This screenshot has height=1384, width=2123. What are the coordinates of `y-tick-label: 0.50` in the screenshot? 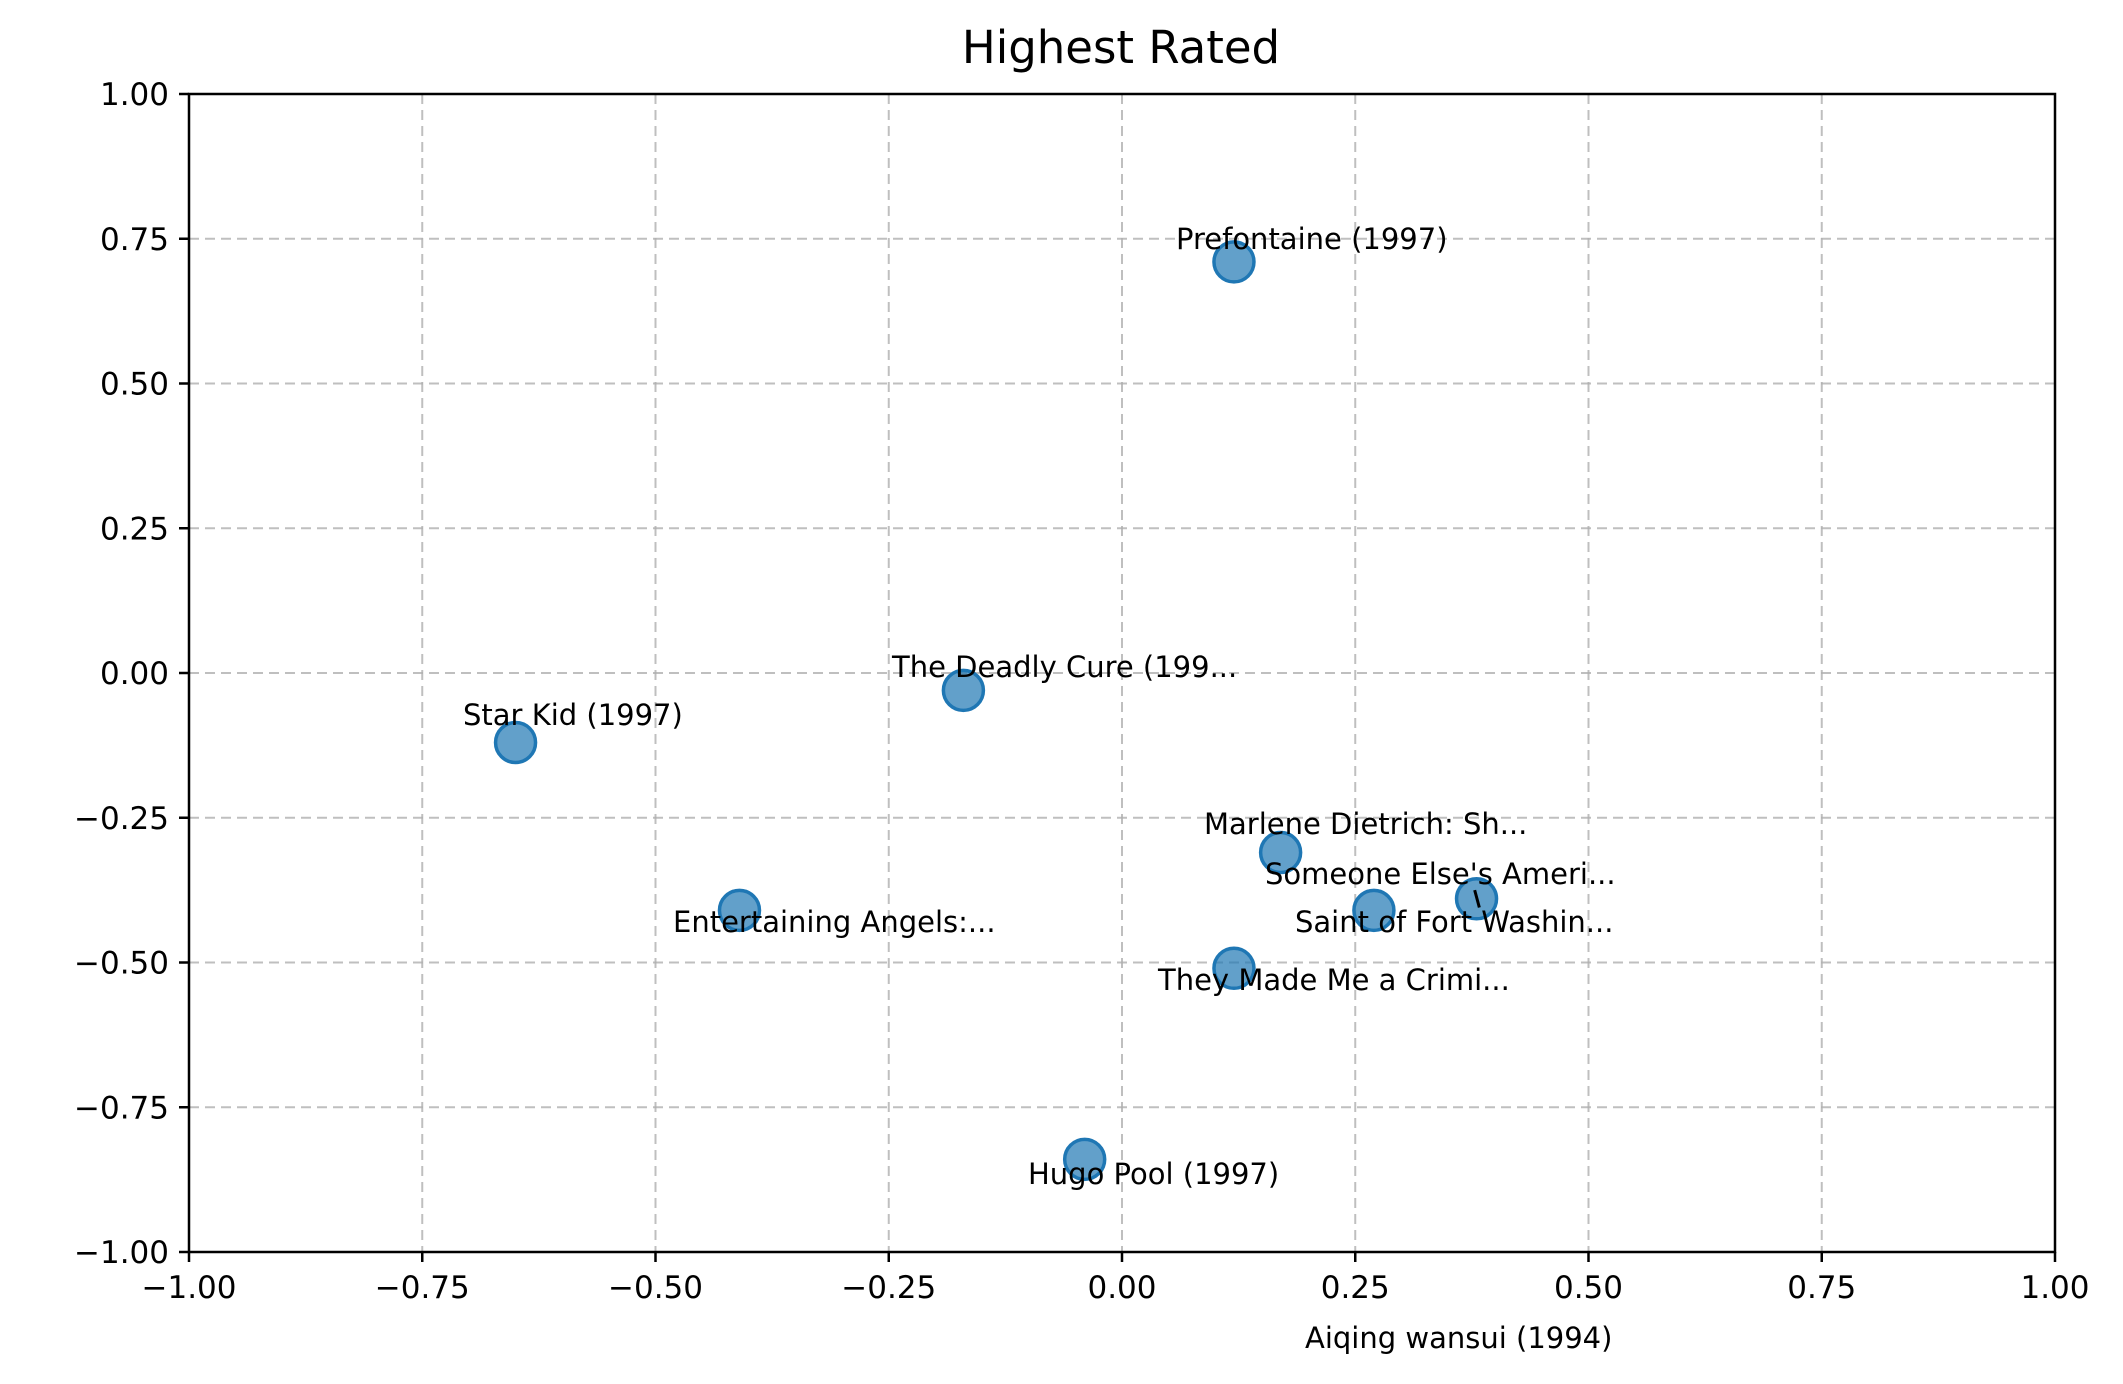 It's located at (134, 385).